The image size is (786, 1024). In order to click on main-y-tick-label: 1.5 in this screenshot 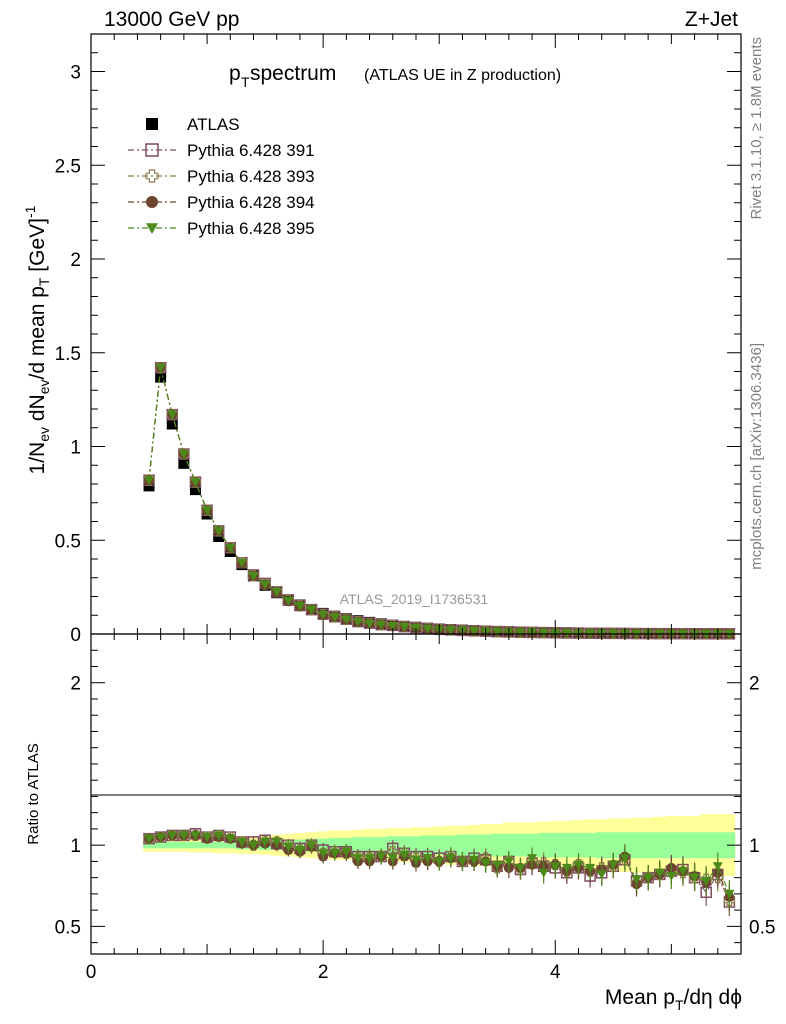, I will do `click(68, 354)`.